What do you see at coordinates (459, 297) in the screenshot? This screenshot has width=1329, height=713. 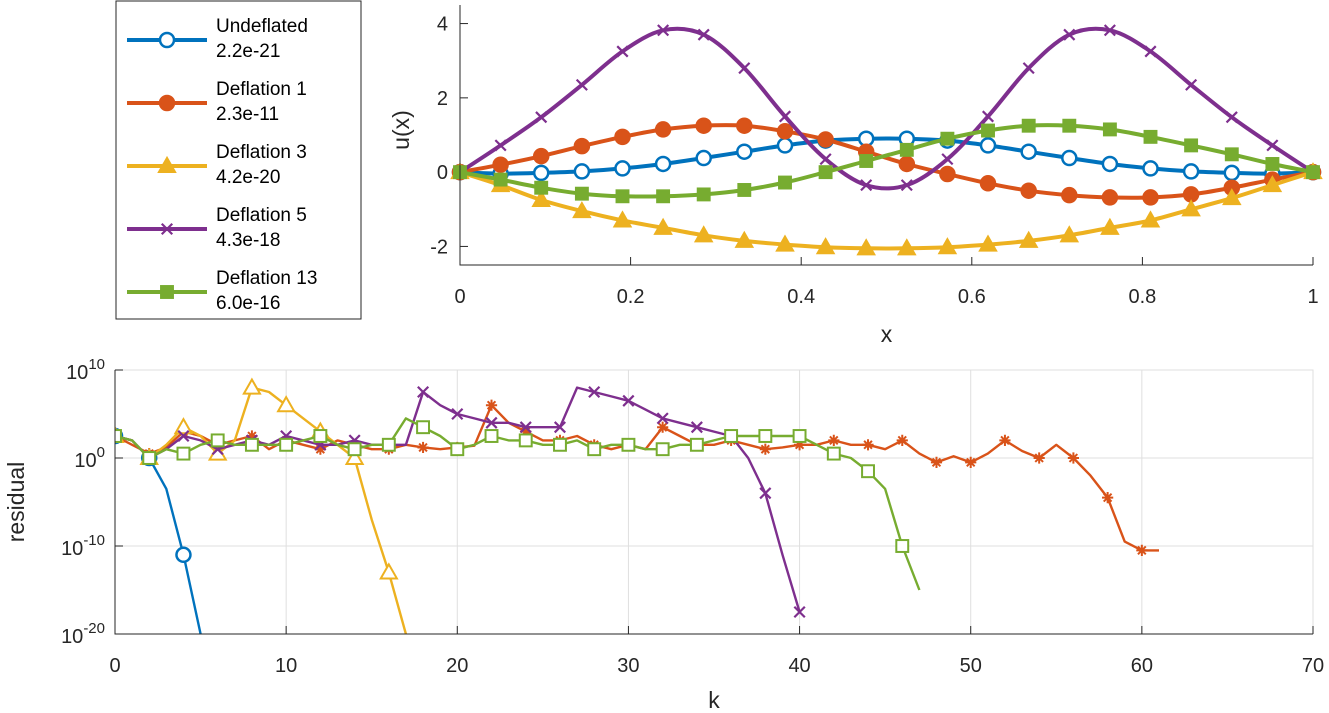 I see `top-x-tick-label: 0` at bounding box center [459, 297].